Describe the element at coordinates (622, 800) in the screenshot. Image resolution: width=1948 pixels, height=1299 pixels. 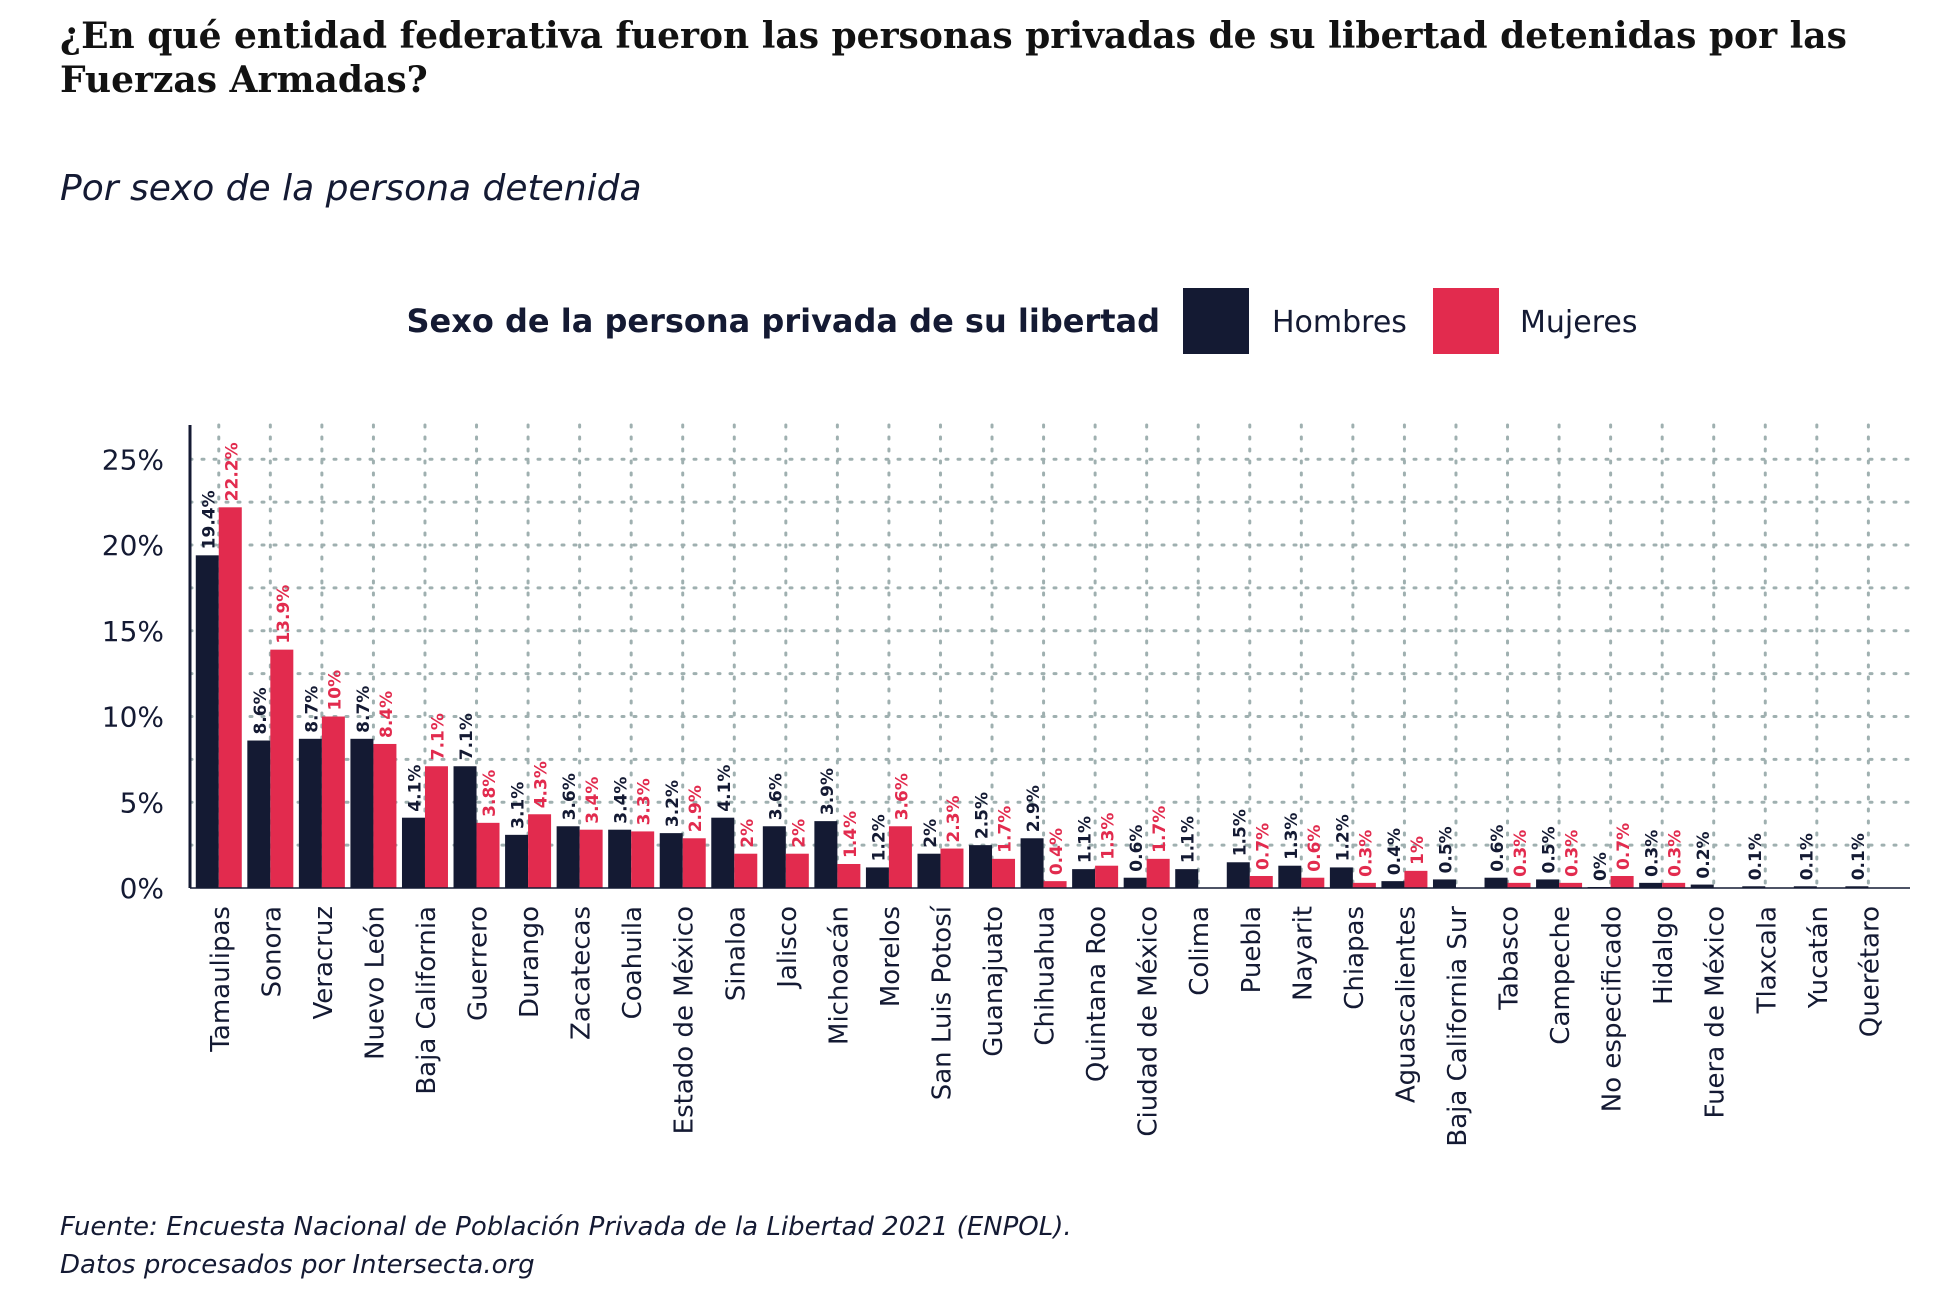
I see `bar-label-hombres: 3.4%` at that location.